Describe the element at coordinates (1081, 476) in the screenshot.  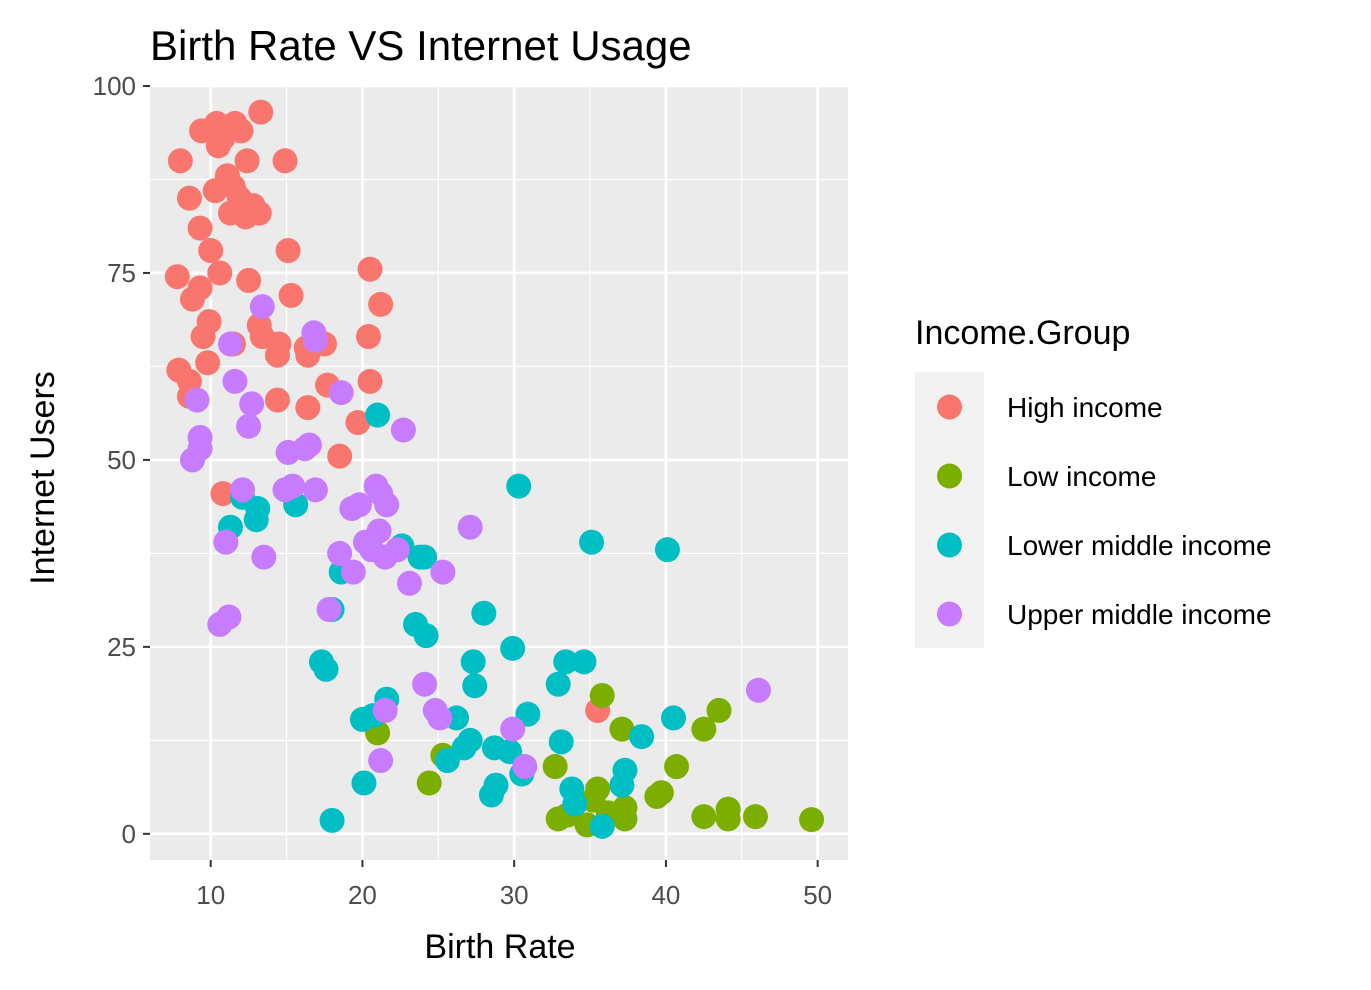
I see `legend-label: Low income` at that location.